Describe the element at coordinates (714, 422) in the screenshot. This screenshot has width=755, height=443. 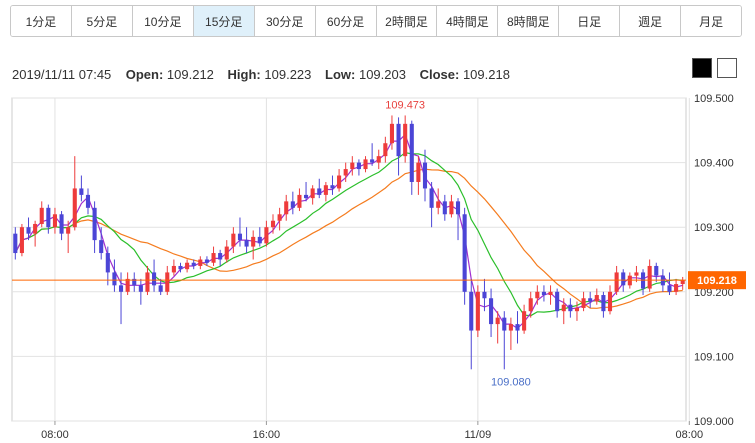
I see `y-tick-label: 109.000` at that location.